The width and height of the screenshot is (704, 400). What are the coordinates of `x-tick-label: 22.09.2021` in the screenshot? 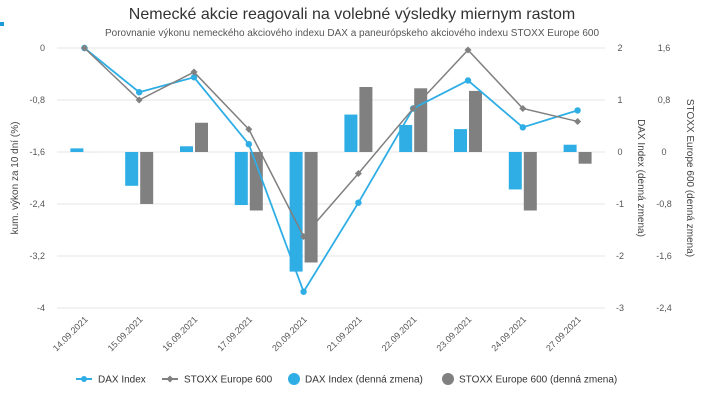 It's located at (399, 333).